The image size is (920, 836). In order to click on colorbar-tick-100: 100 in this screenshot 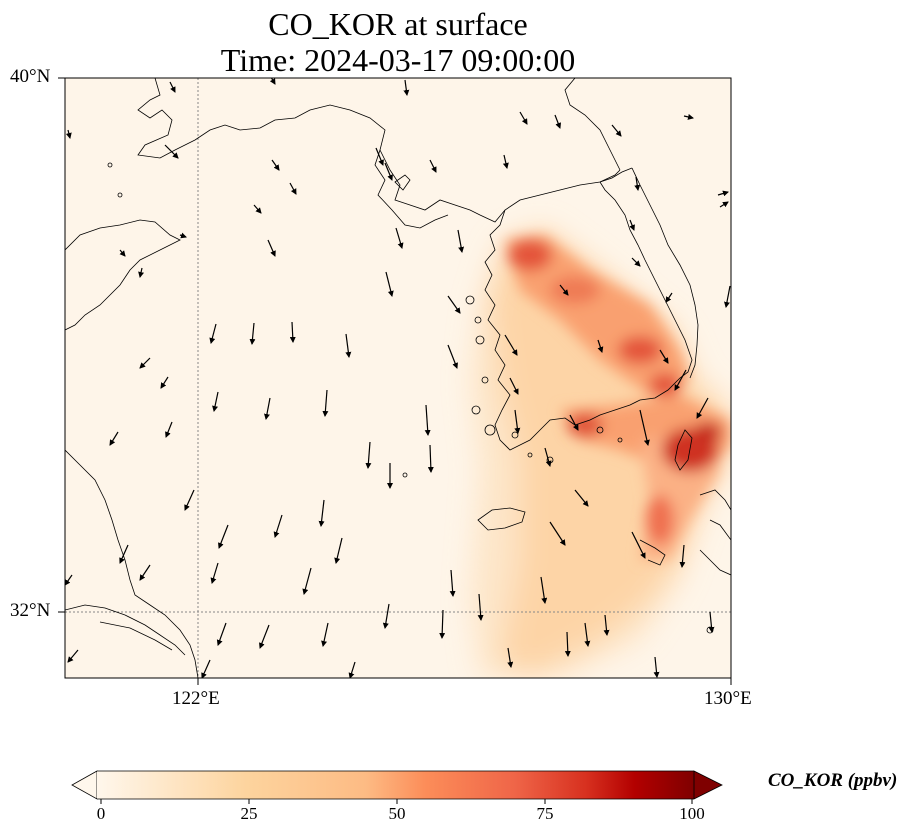, I will do `click(692, 813)`.